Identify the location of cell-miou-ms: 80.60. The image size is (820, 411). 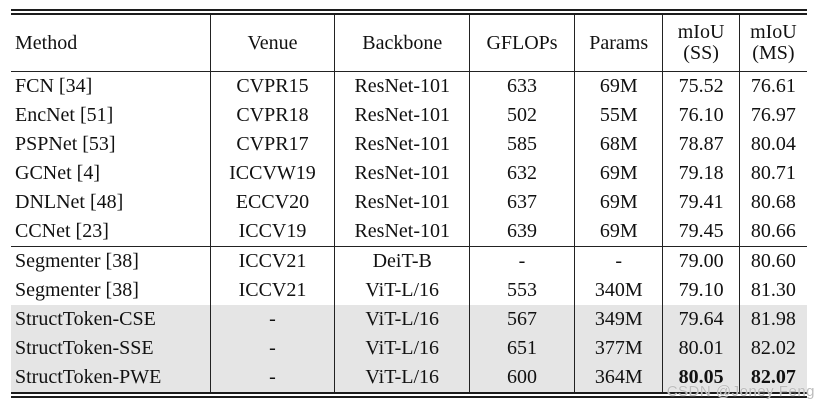
(772, 261).